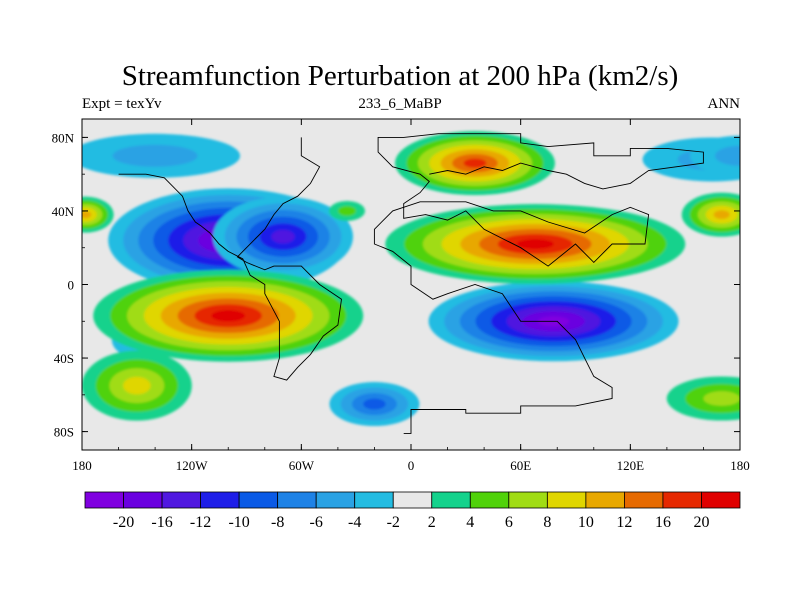 This screenshot has height=600, width=800. Describe the element at coordinates (470, 522) in the screenshot. I see `colorbar-label: 4` at that location.